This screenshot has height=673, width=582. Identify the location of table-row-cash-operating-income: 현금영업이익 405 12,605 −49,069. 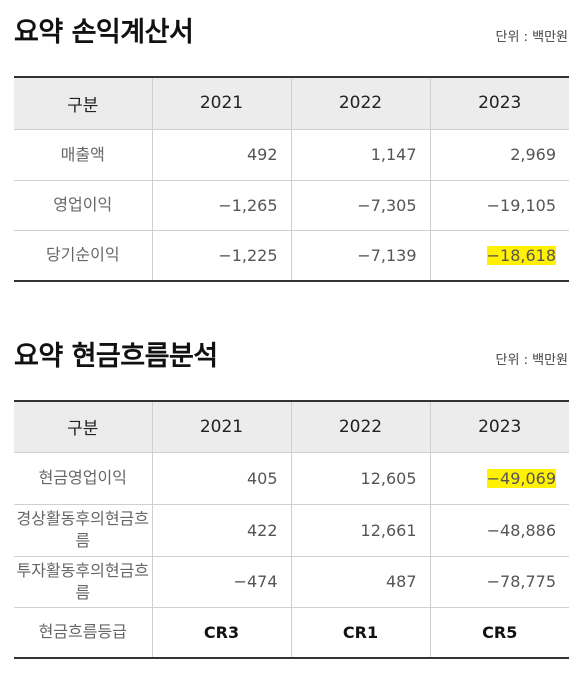
(291, 478).